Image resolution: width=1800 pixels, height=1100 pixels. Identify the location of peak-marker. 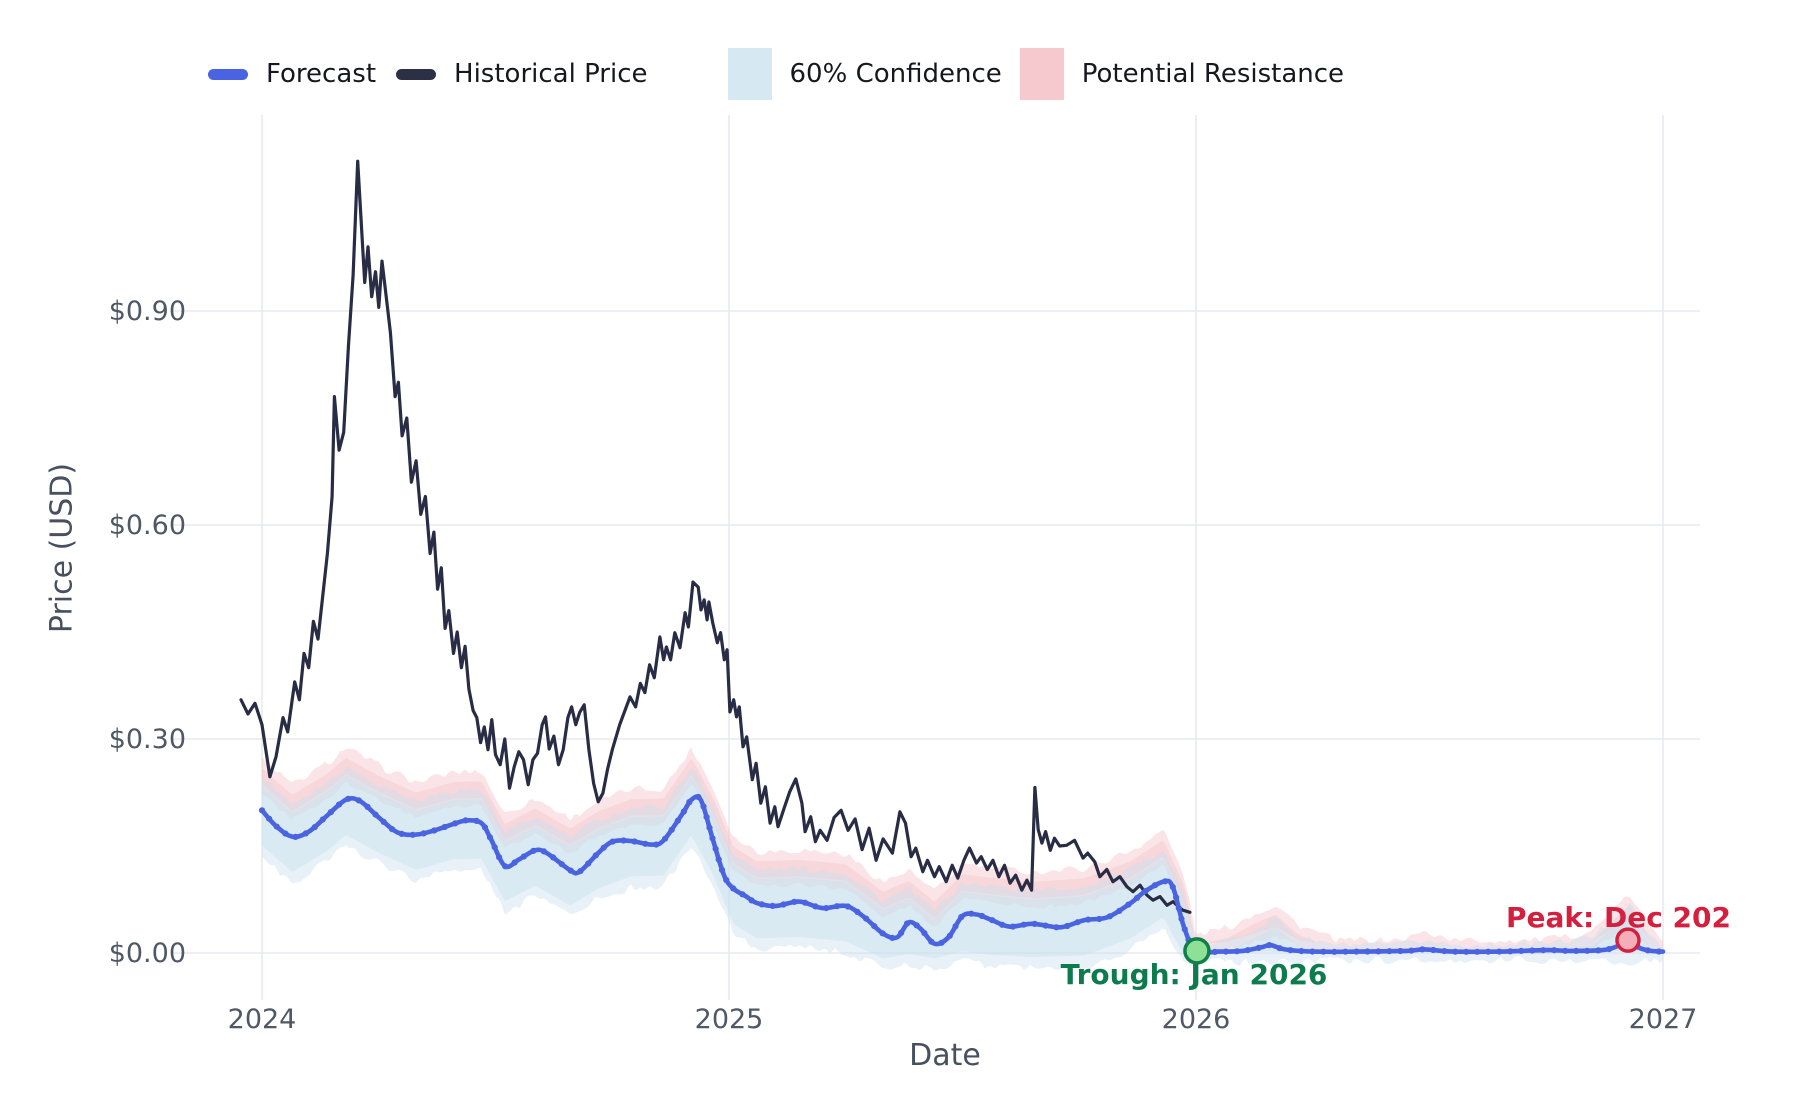
(1628, 940).